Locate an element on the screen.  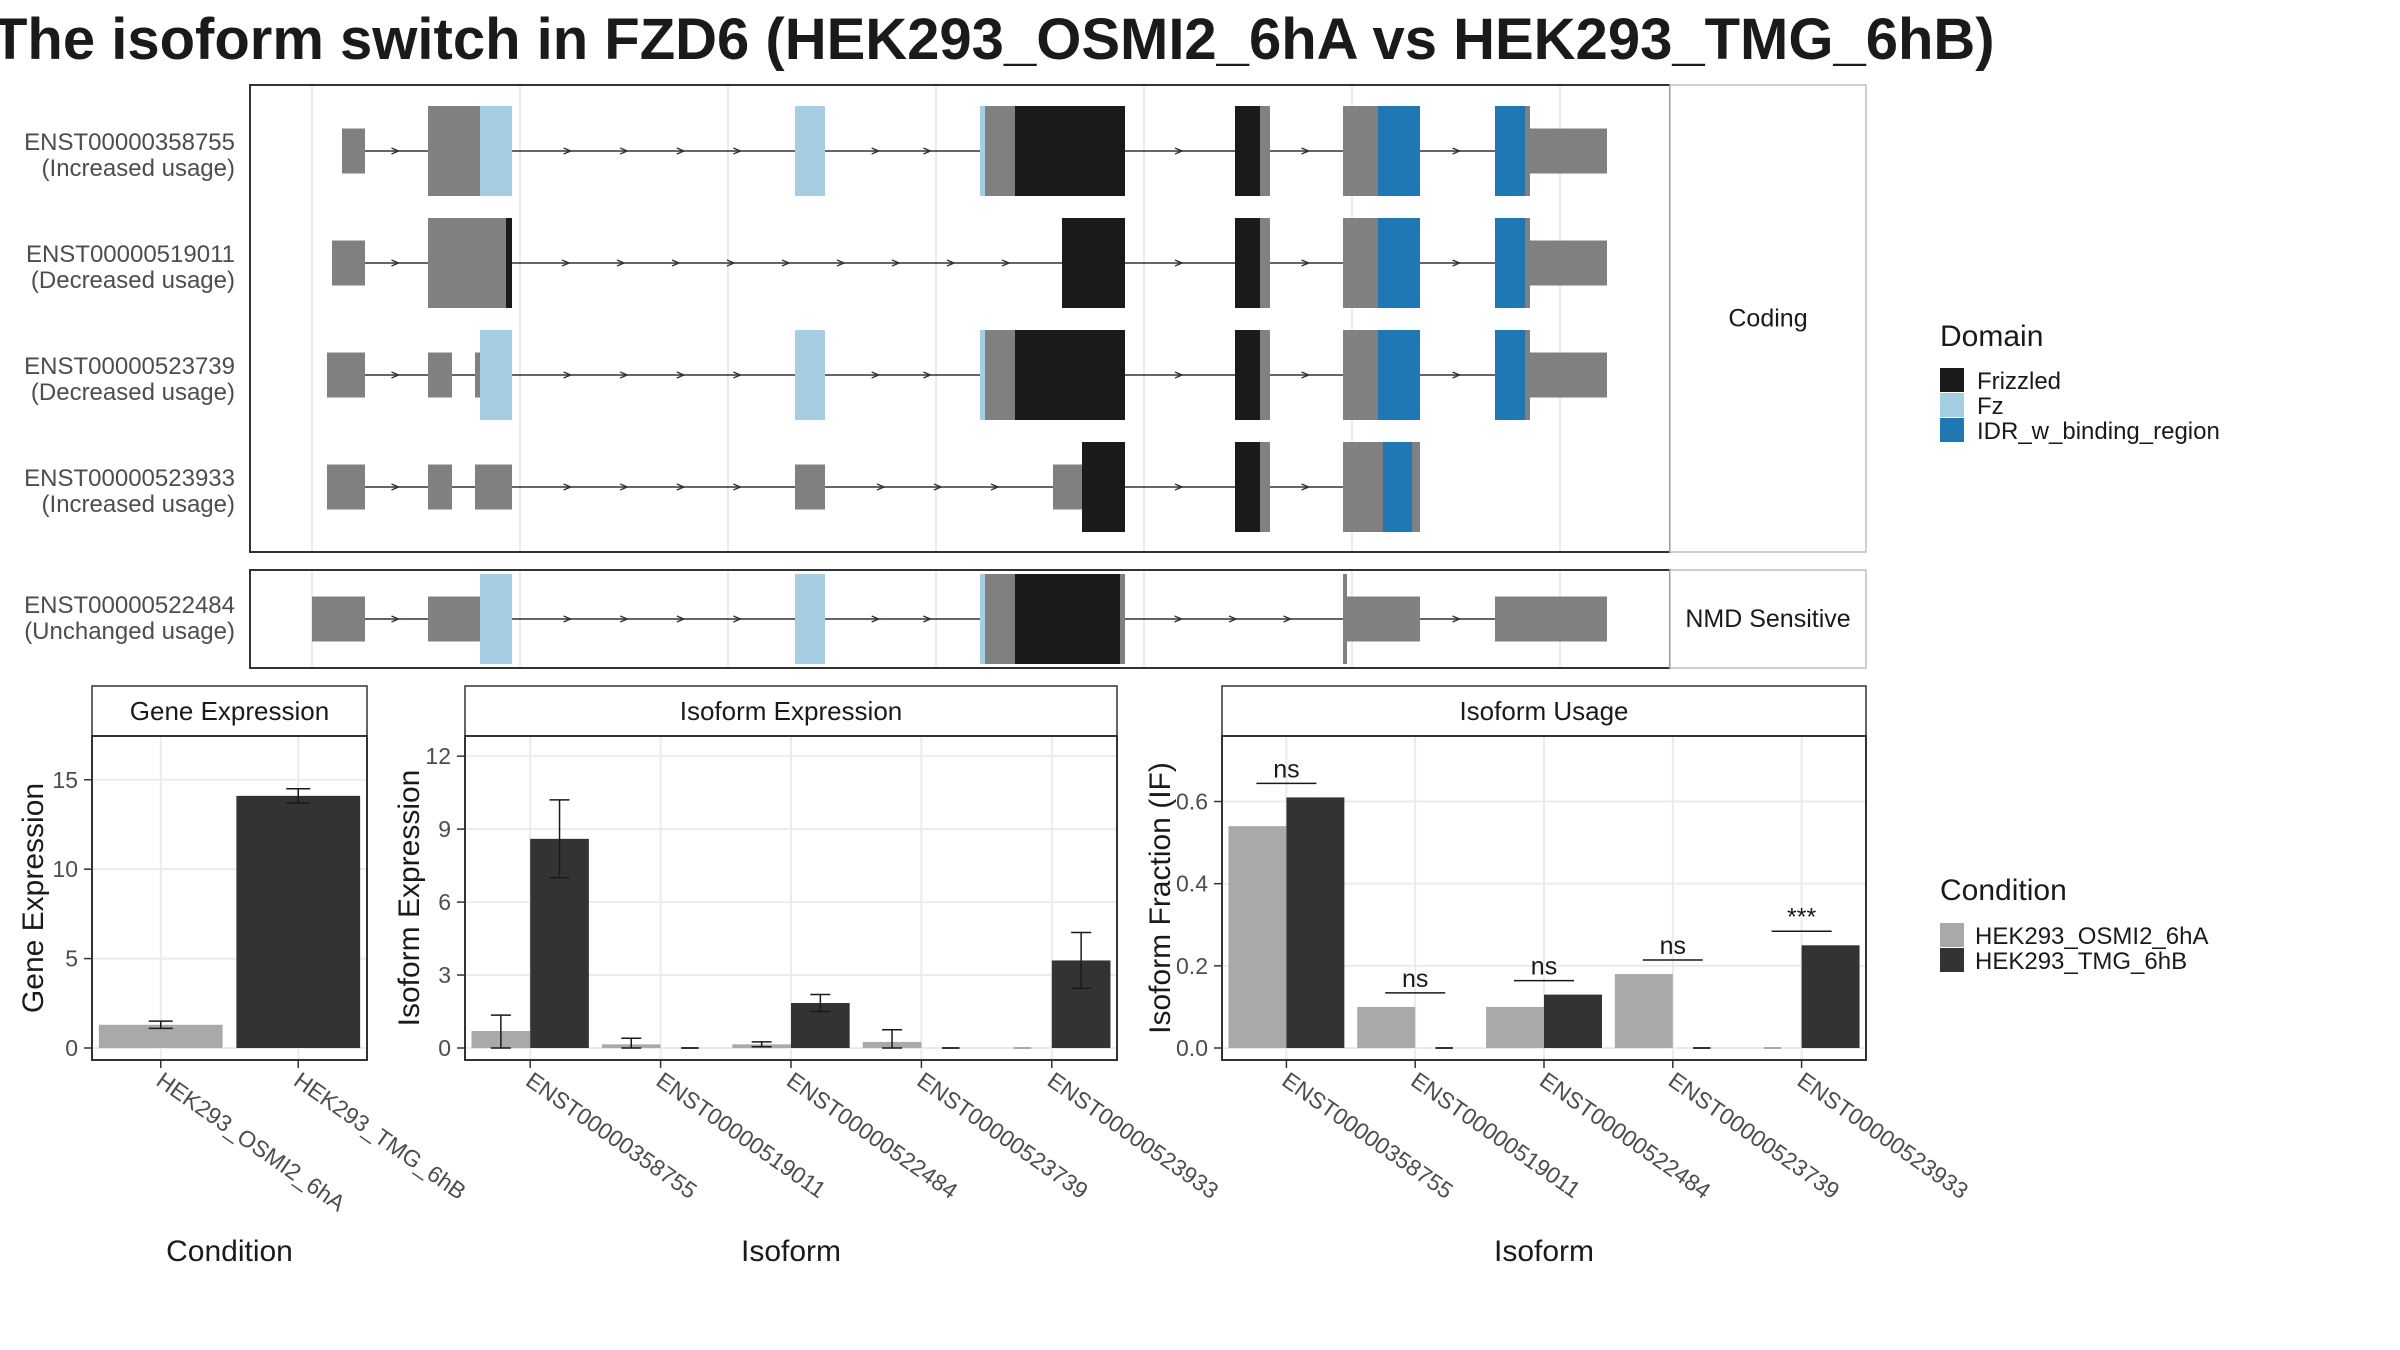
transcript-id-label: ENST00000522484 is located at coordinates (129, 605).